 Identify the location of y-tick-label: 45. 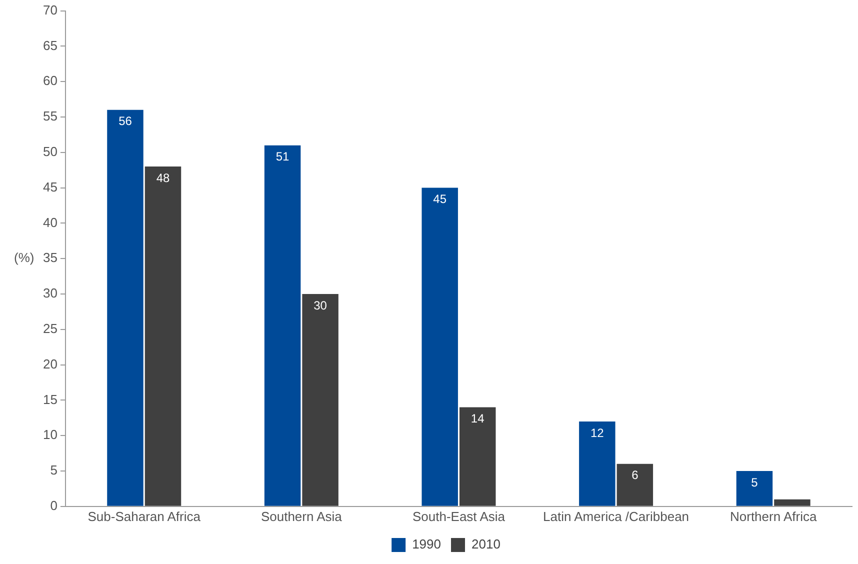
(50, 186).